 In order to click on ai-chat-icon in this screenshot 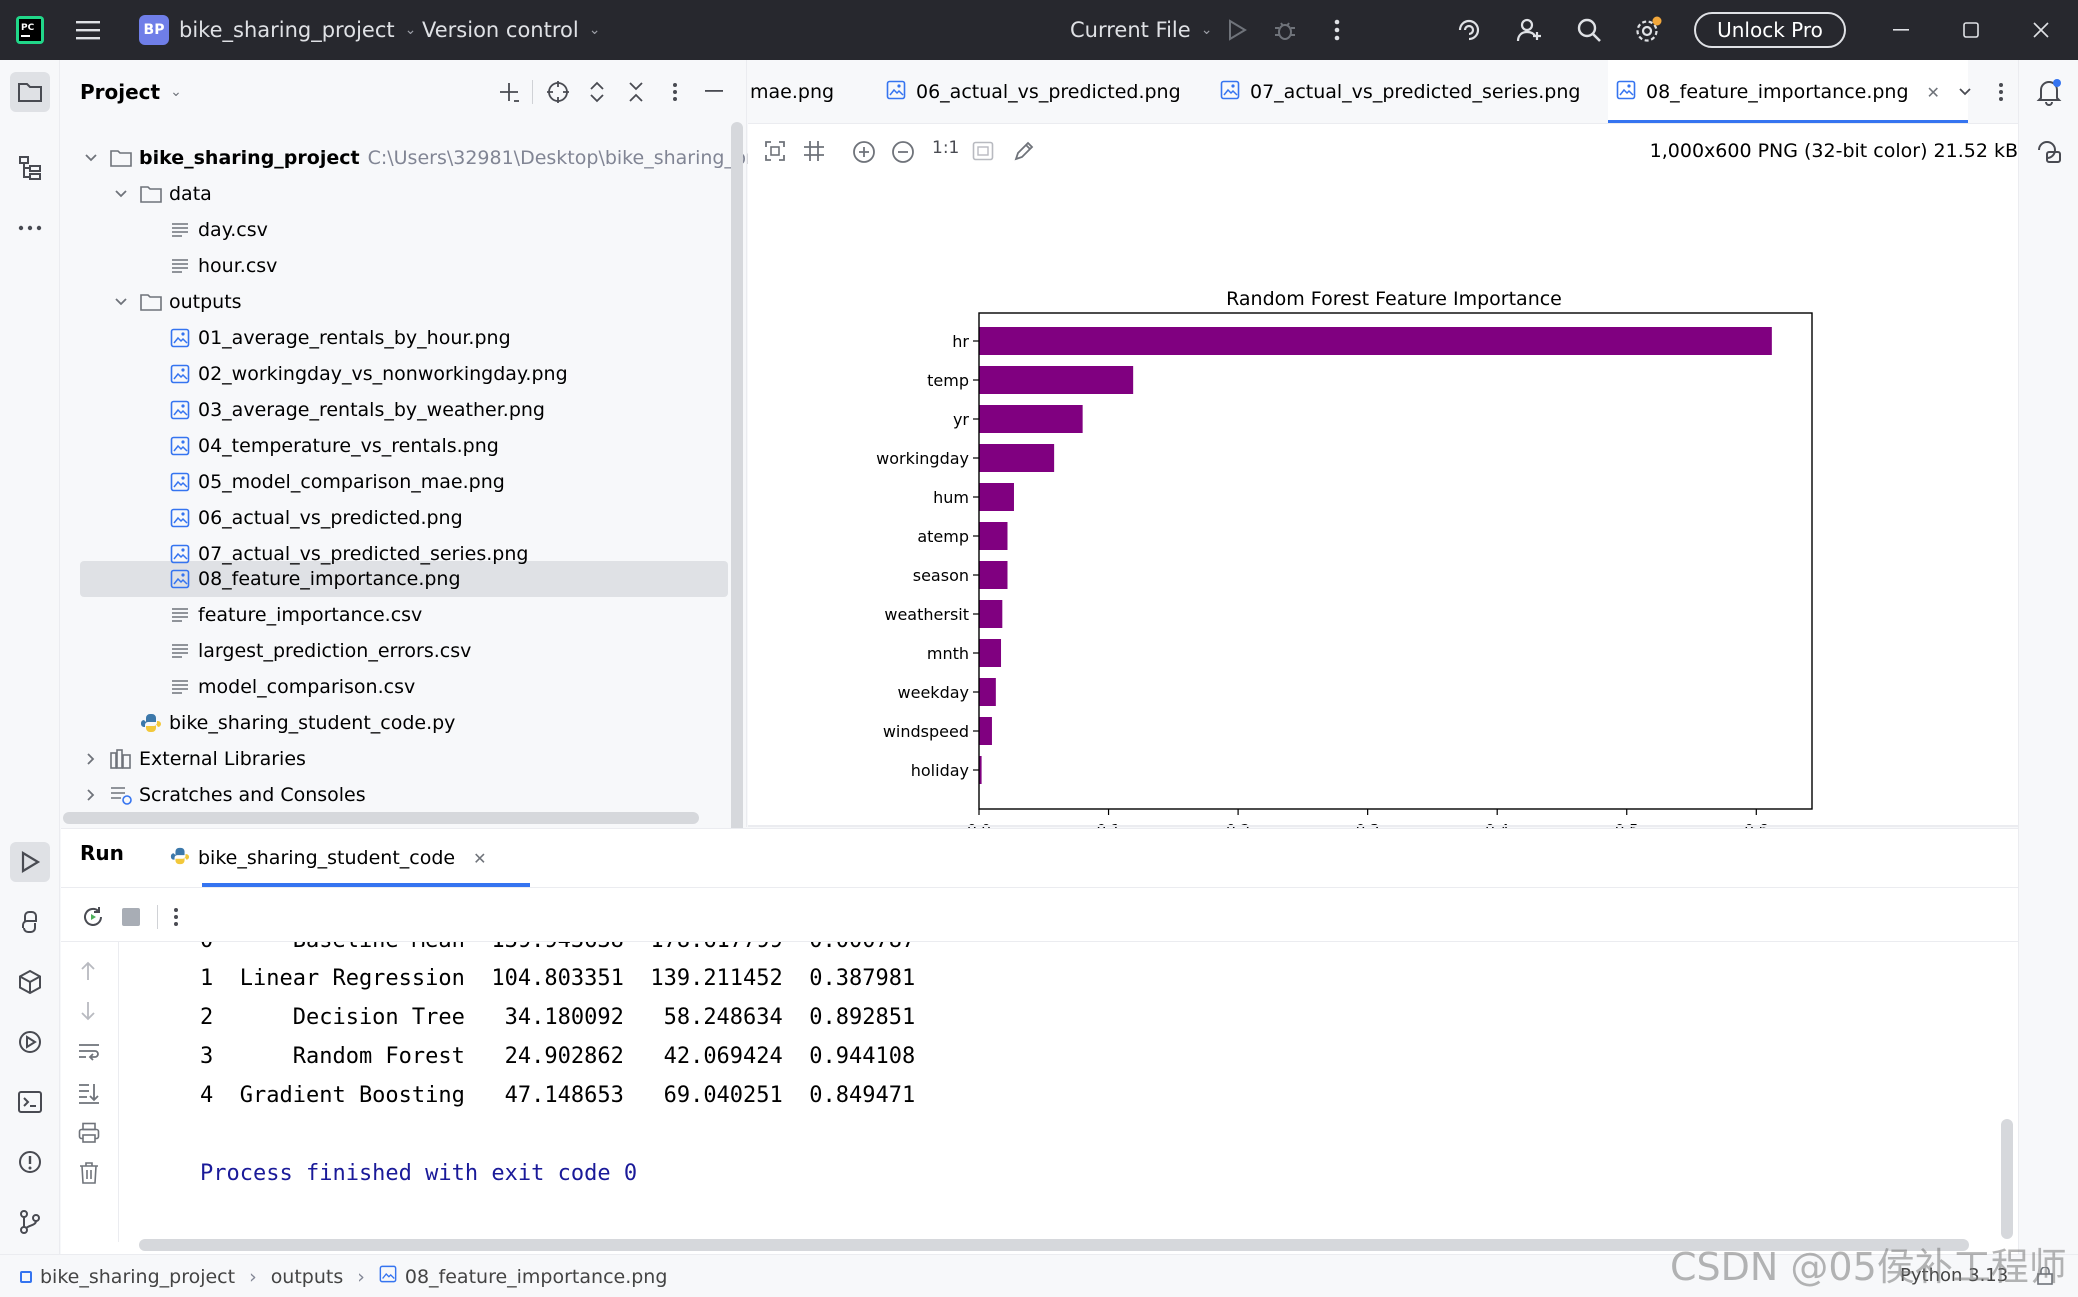, I will do `click(2049, 152)`.